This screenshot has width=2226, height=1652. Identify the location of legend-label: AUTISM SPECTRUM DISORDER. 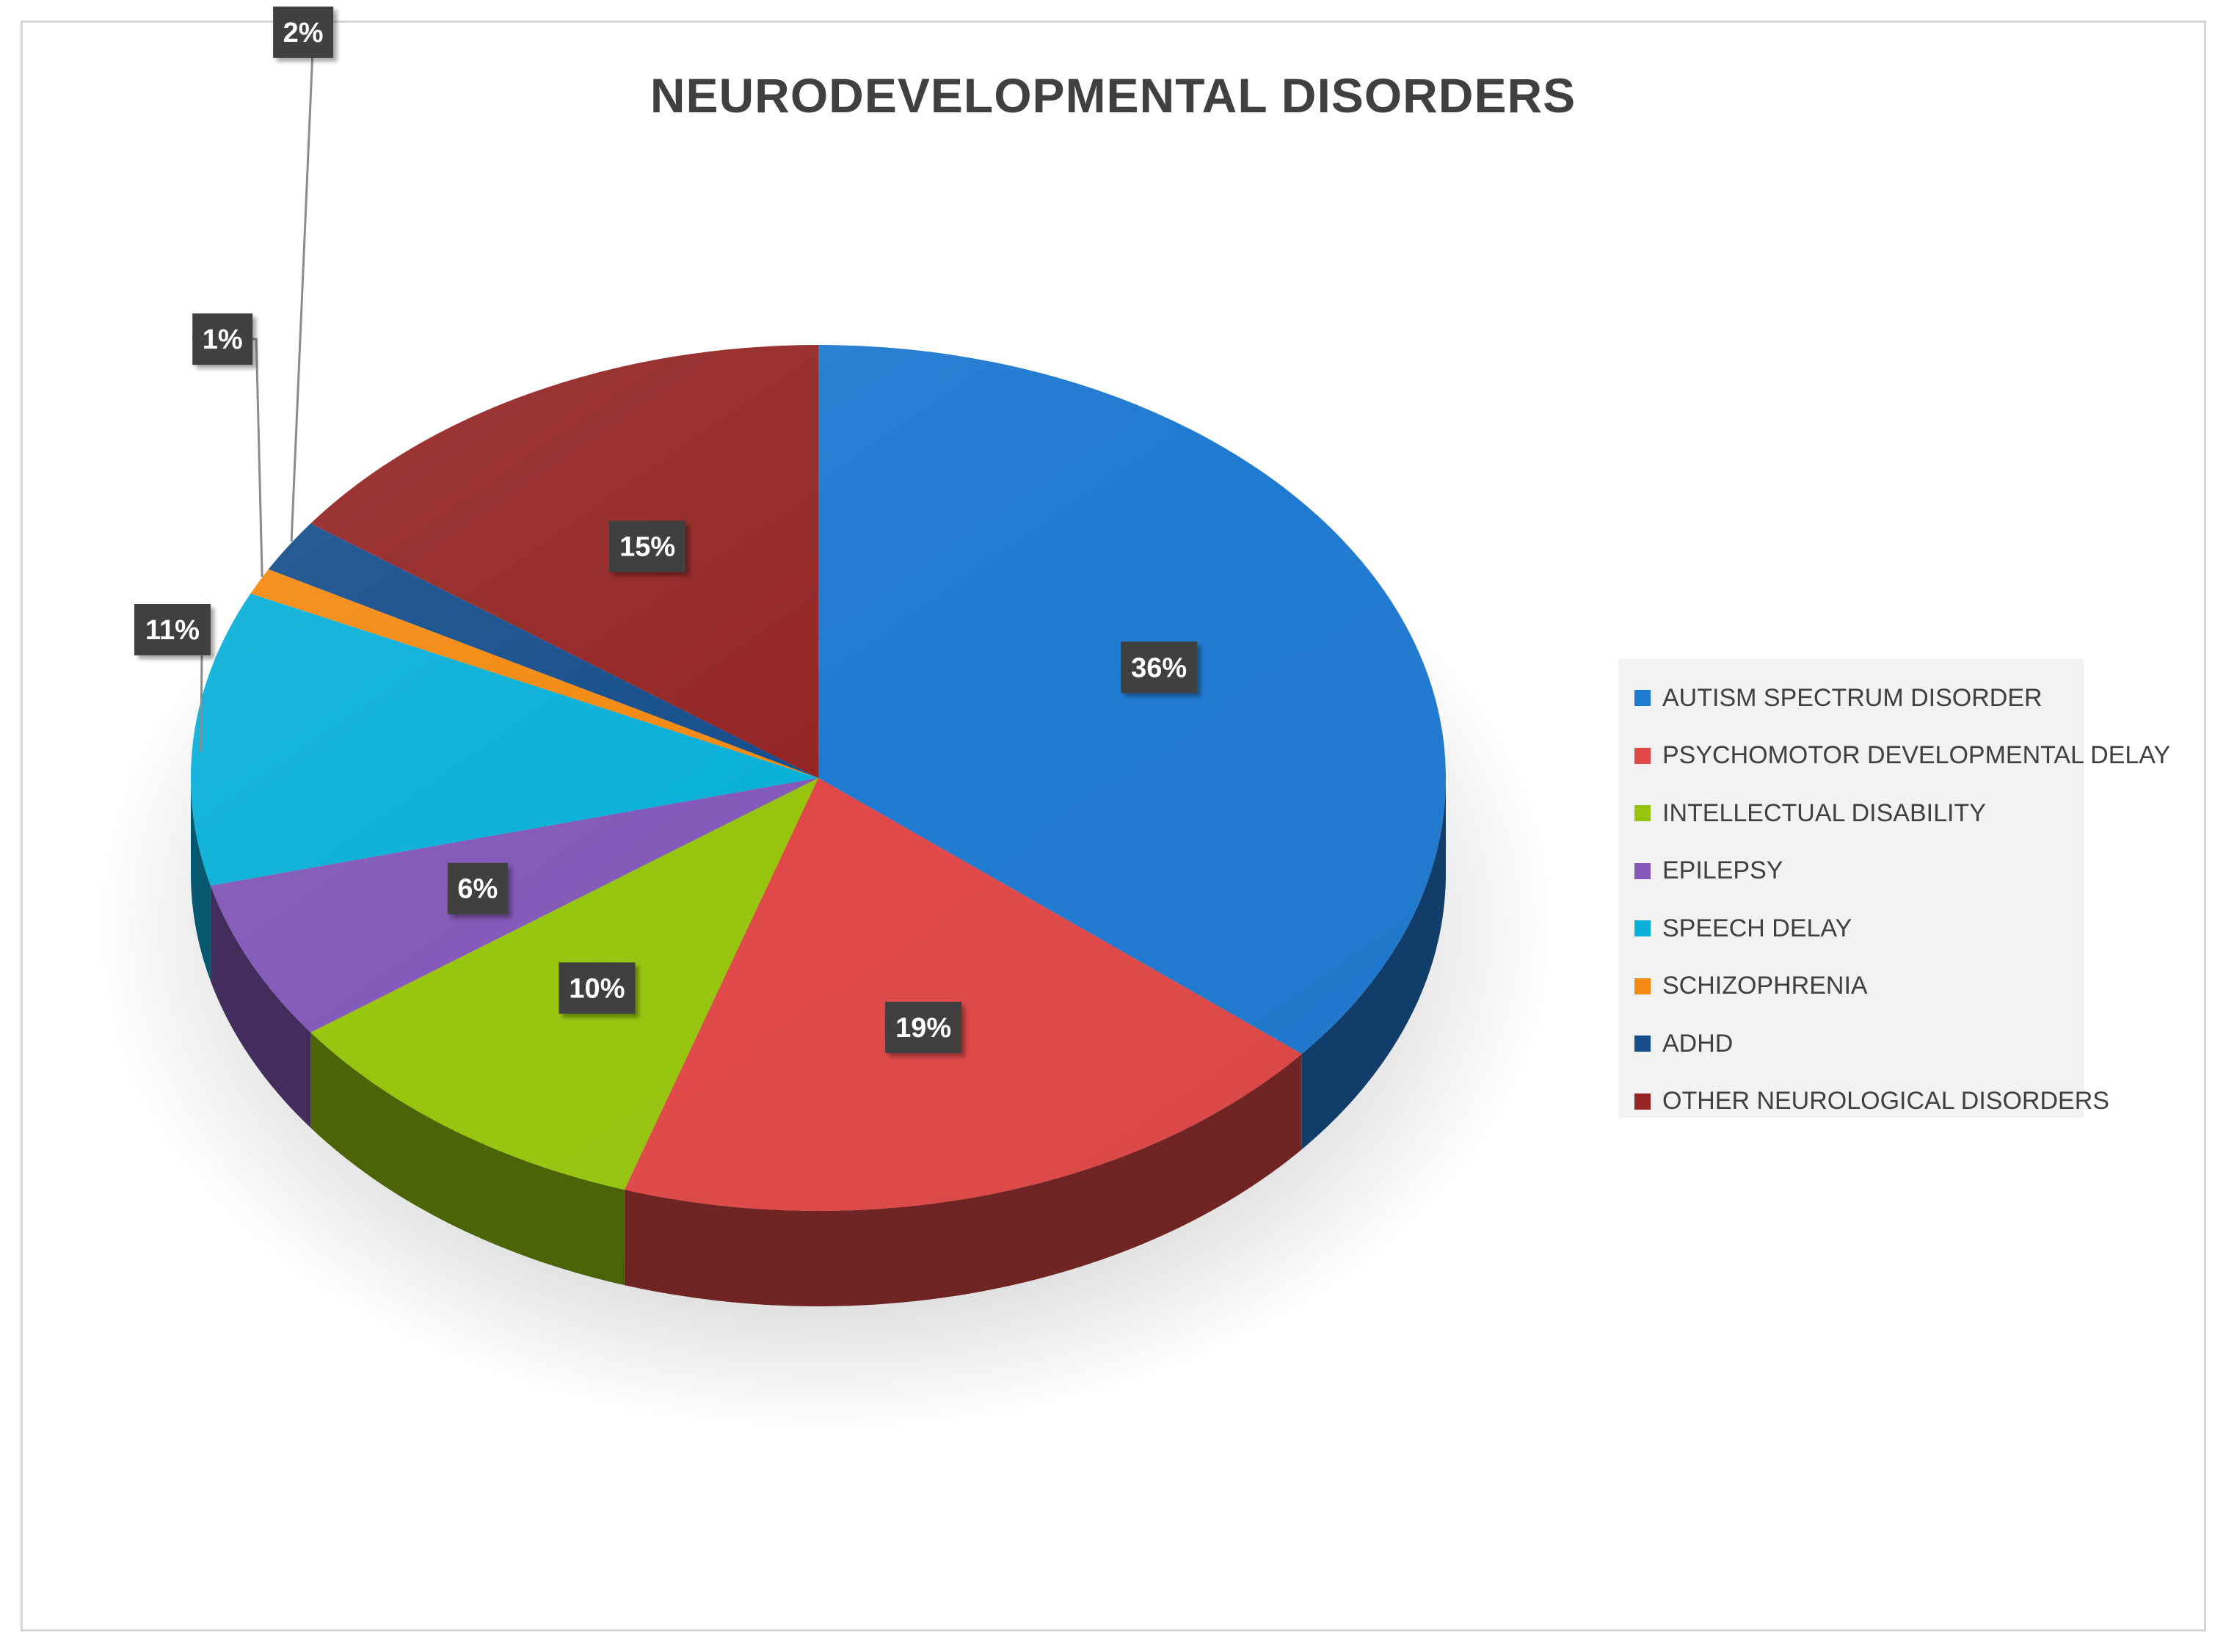
(1852, 697).